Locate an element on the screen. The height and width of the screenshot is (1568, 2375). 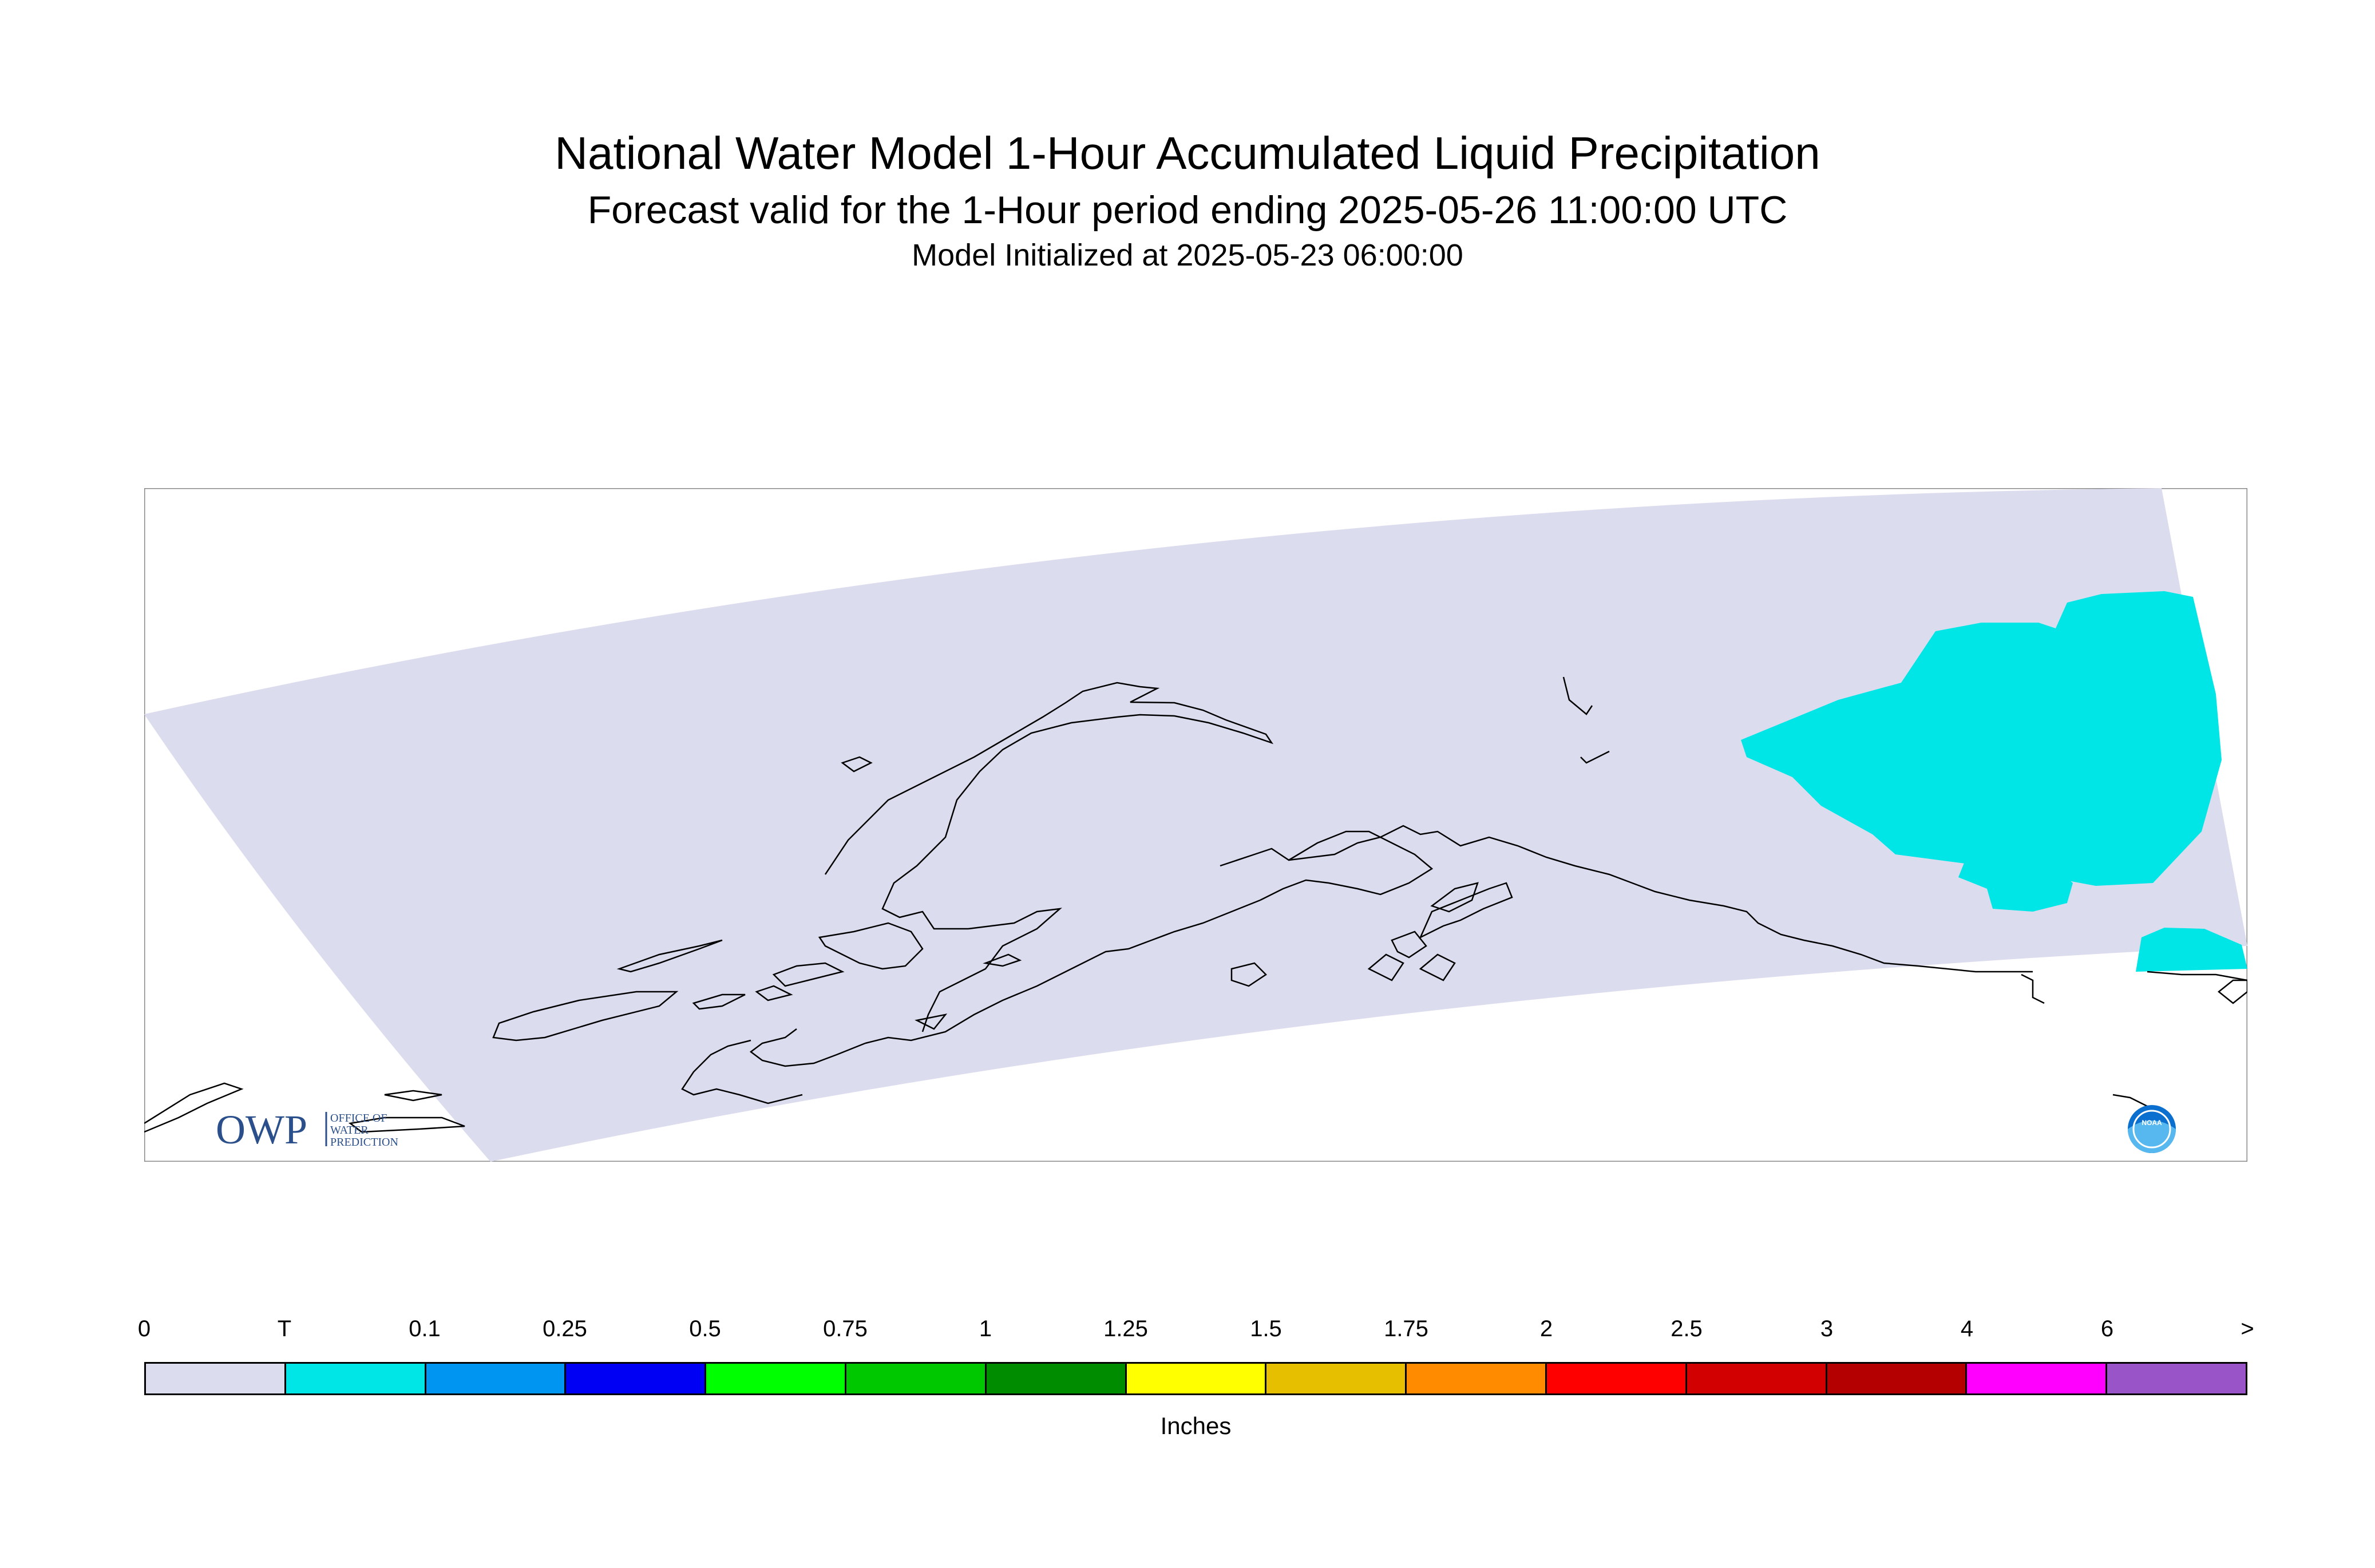
precip-area-northeast is located at coordinates (1982, 738).